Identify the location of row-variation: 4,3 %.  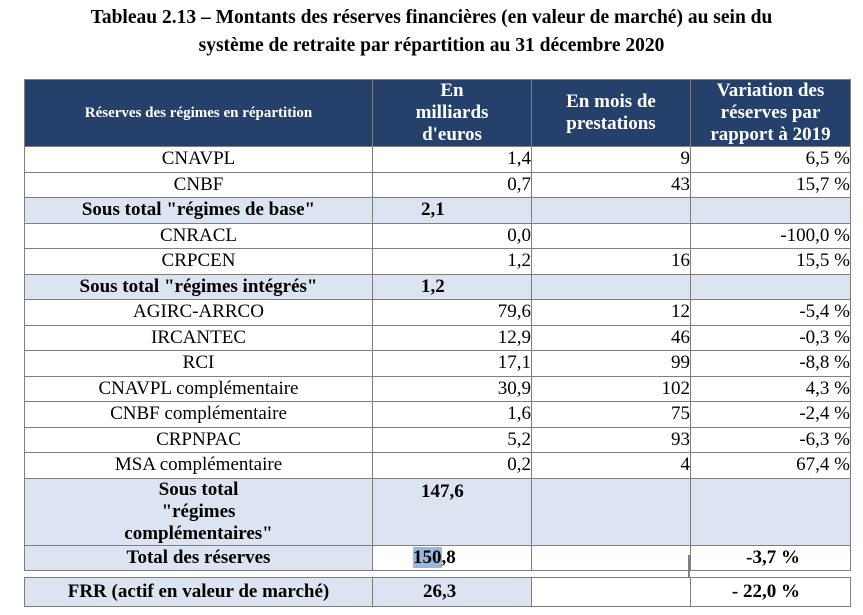
(770, 388).